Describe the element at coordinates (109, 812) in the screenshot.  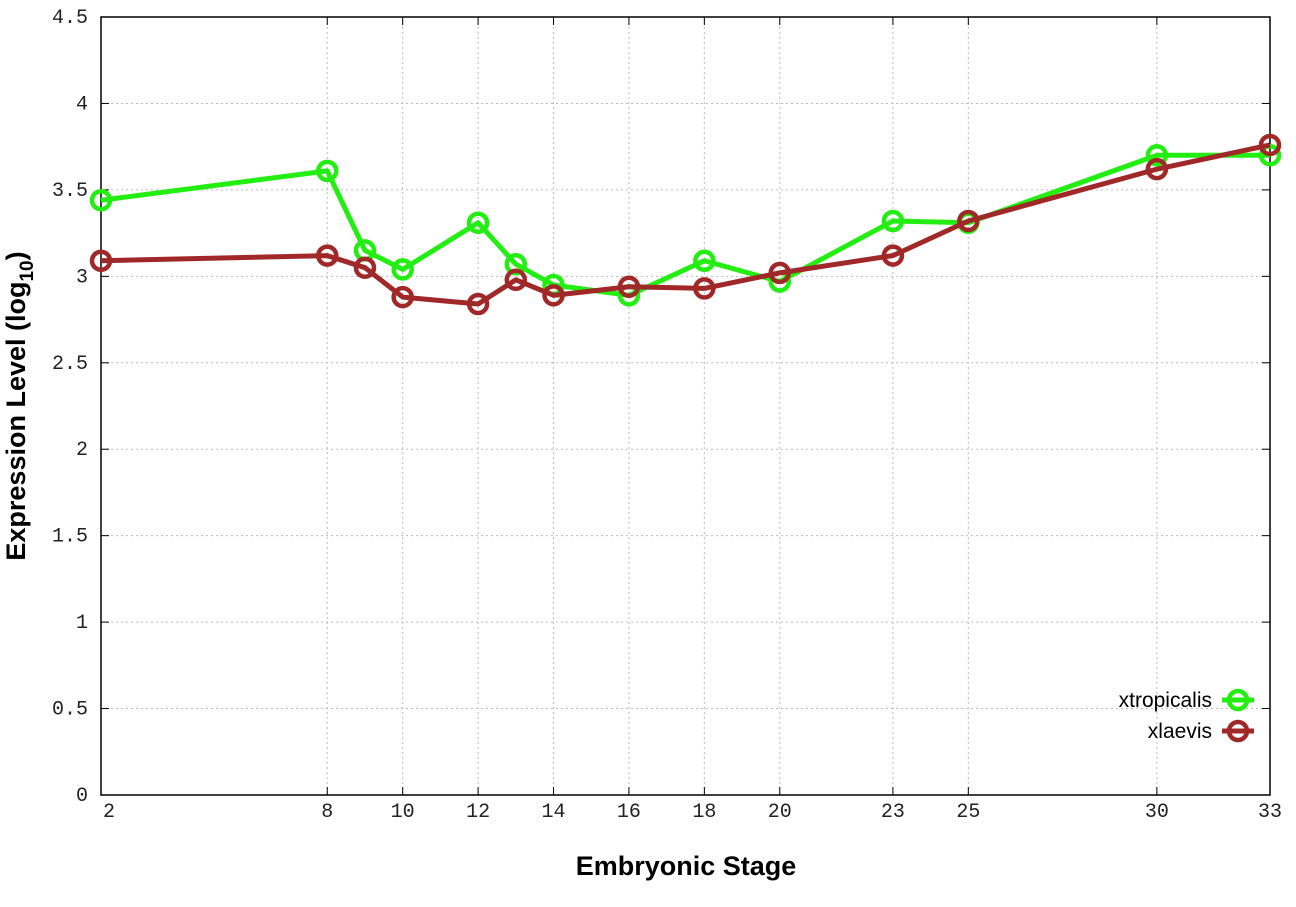
I see `x-tick-label: 2` at that location.